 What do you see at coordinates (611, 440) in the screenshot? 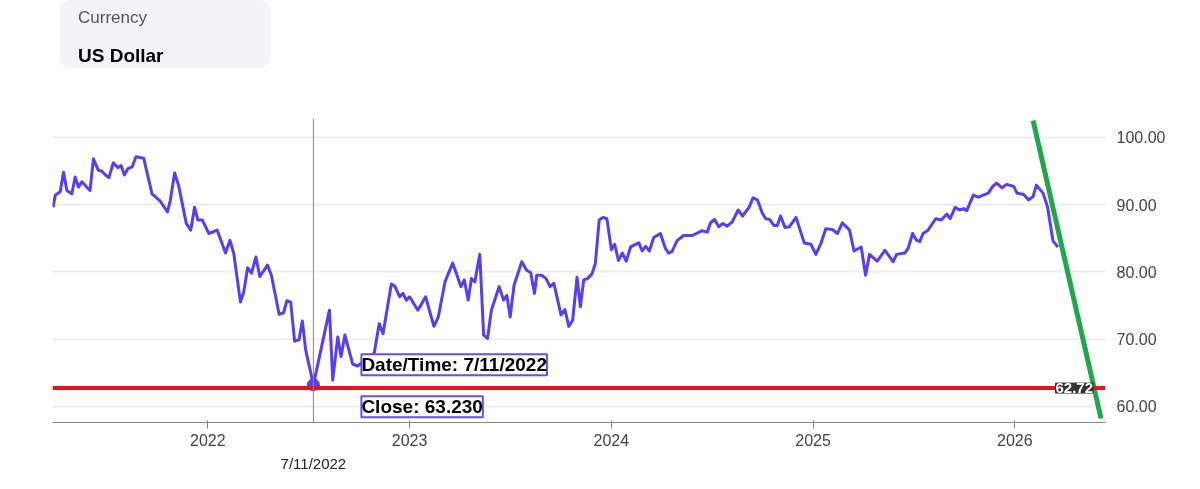
I see `x-tick-label: 2024` at bounding box center [611, 440].